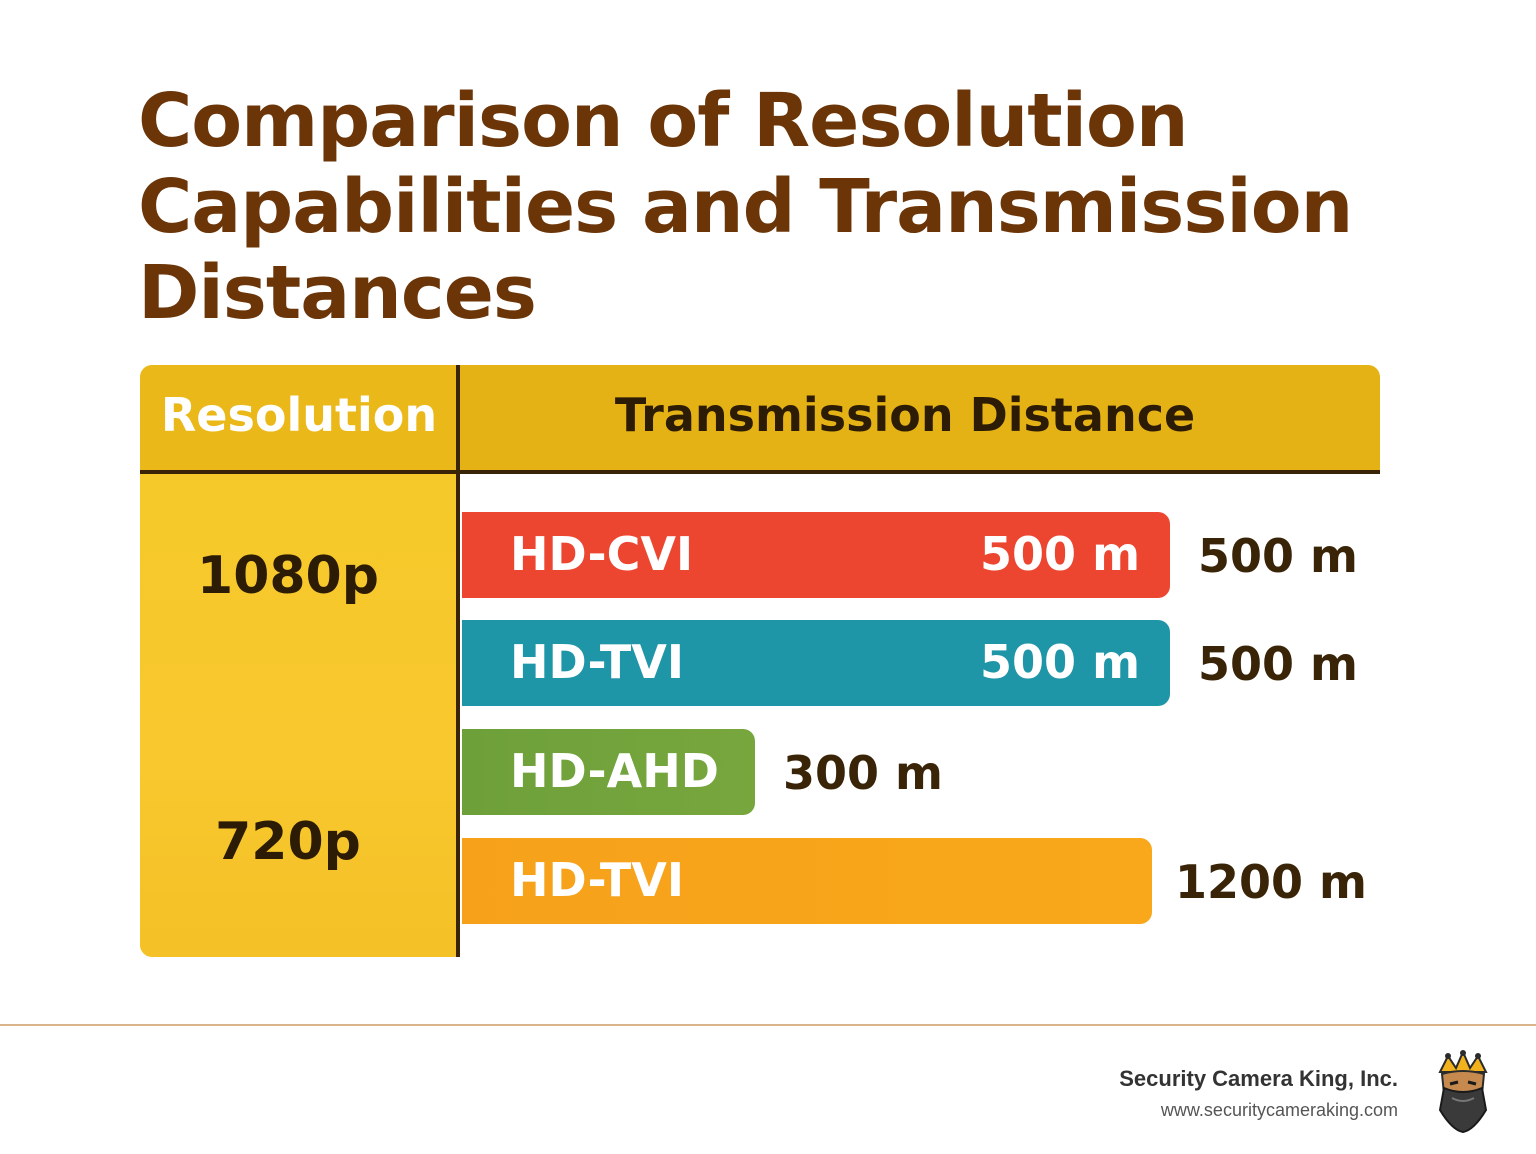  What do you see at coordinates (816, 555) in the screenshot?
I see `bar-hd-cvi-1080p: HD-CVI 500 m` at bounding box center [816, 555].